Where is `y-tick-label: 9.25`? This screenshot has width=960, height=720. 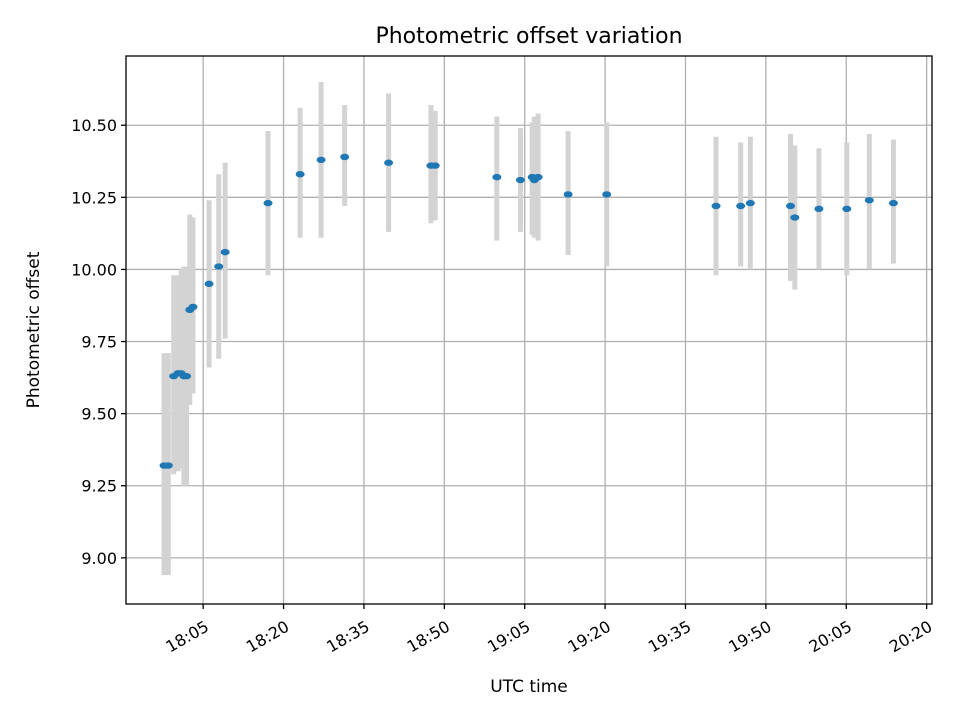
y-tick-label: 9.25 is located at coordinates (99, 486).